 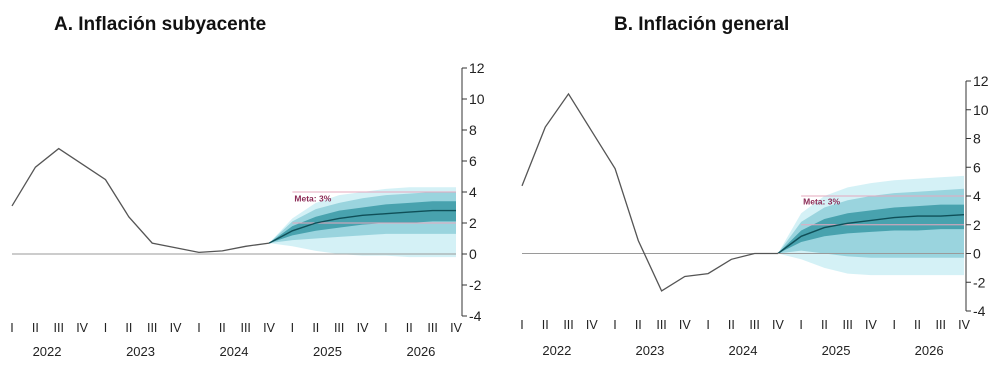 What do you see at coordinates (702, 24) in the screenshot?
I see `chart-b-title: B. Inflación general` at bounding box center [702, 24].